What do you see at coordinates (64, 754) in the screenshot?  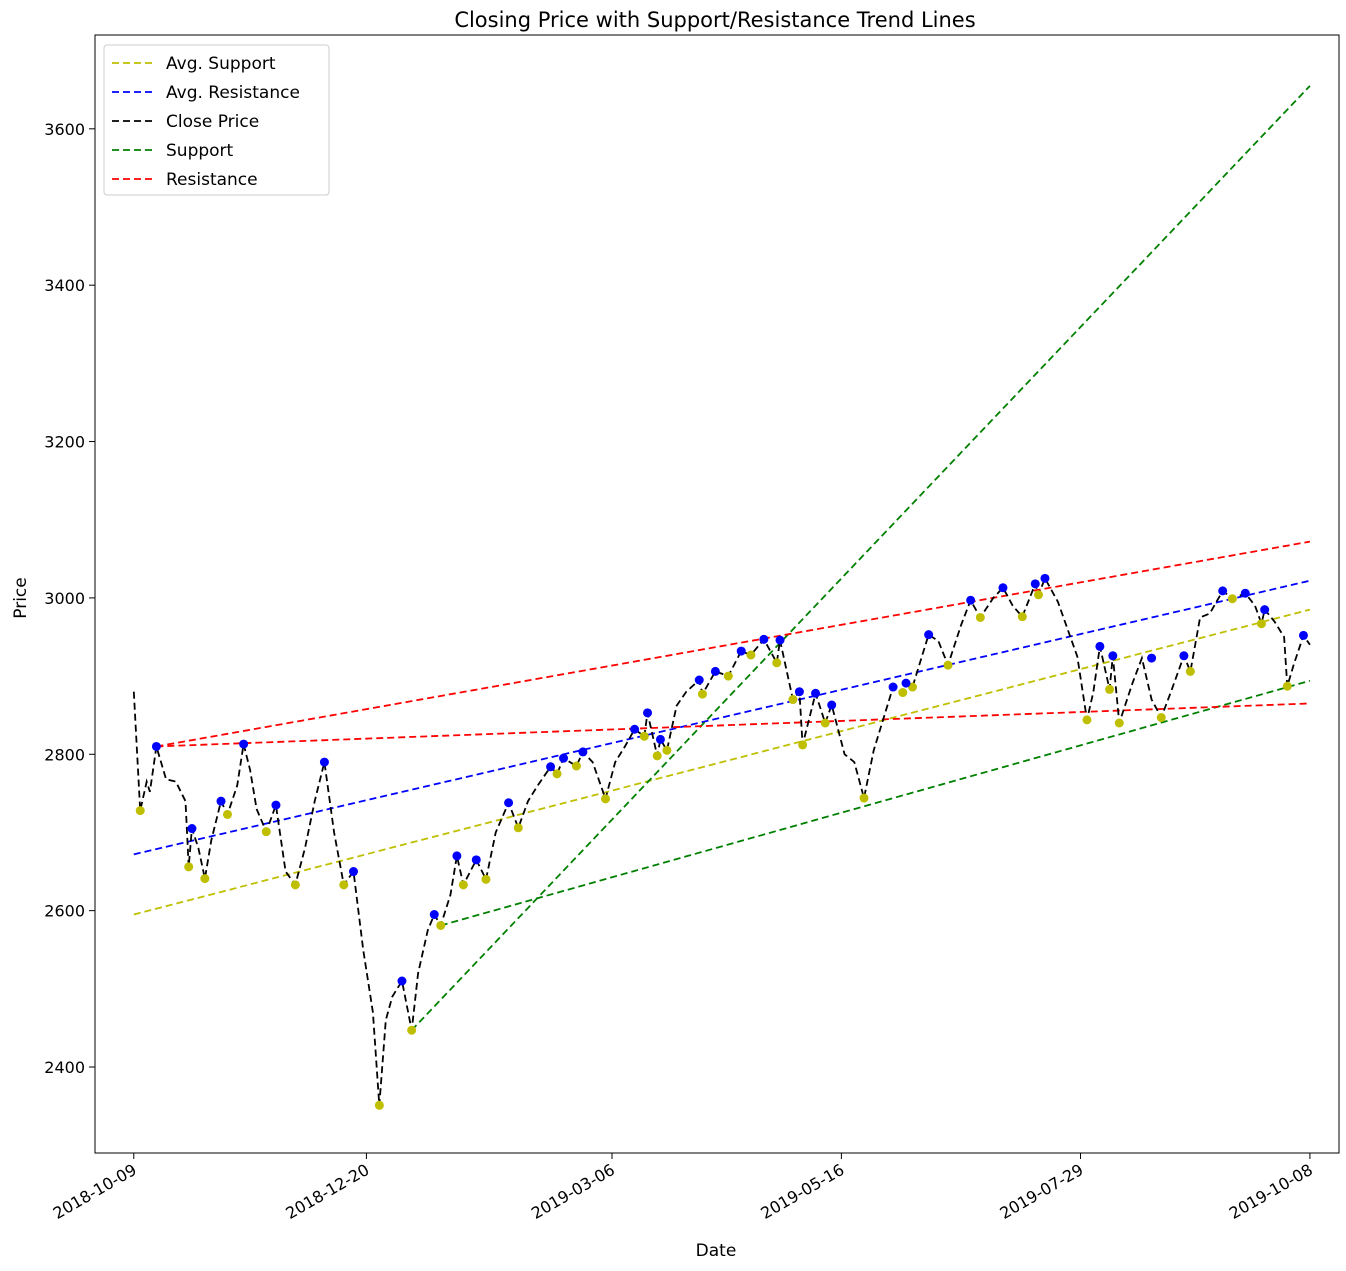 I see `y-tick-label: 2800` at bounding box center [64, 754].